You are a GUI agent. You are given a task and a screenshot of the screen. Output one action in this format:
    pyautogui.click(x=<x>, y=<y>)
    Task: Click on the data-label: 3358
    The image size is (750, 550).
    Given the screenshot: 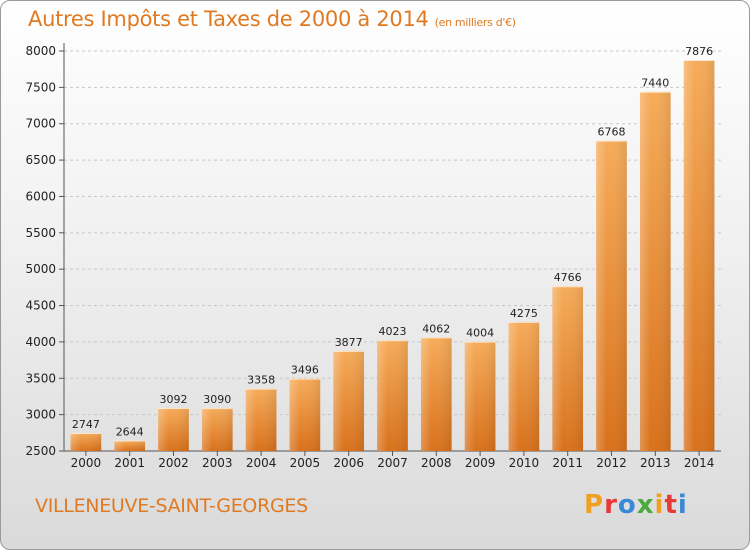 What is the action you would take?
    pyautogui.click(x=261, y=380)
    